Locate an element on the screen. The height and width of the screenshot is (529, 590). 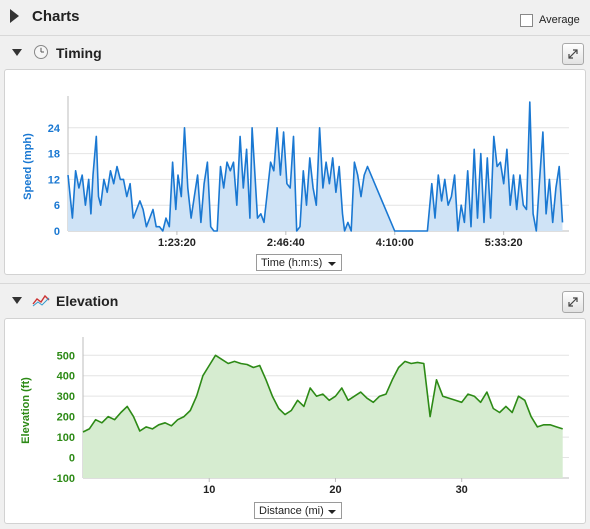
series-line is located at coordinates (322, 393).